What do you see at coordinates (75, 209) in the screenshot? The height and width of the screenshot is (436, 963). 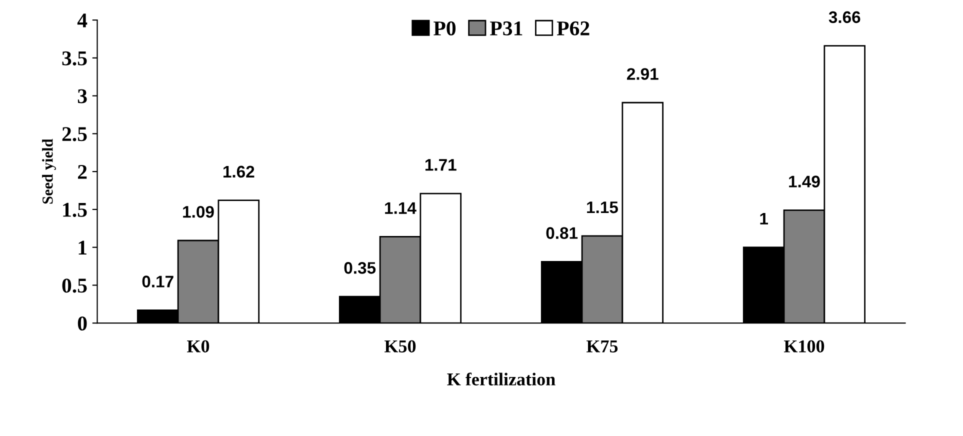 I see `y-tick-label: 1.5` at bounding box center [75, 209].